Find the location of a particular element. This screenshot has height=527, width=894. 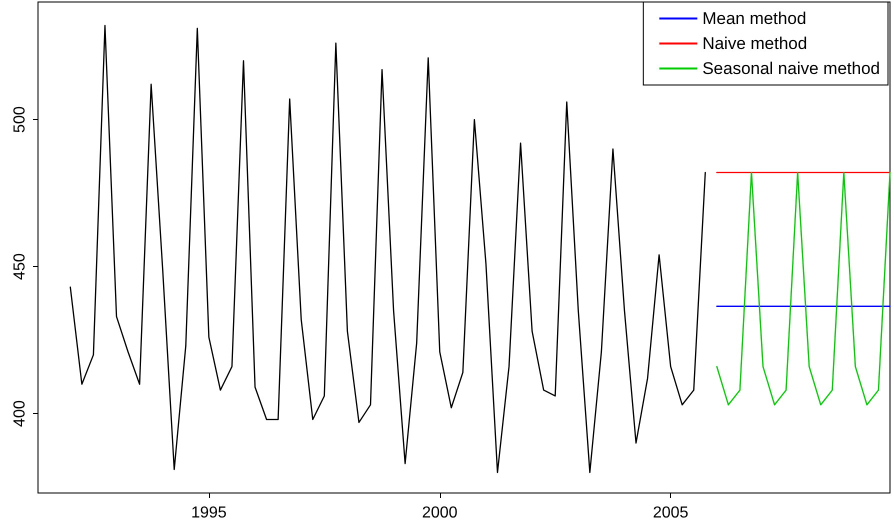

legend-label: Naive method is located at coordinates (755, 43).